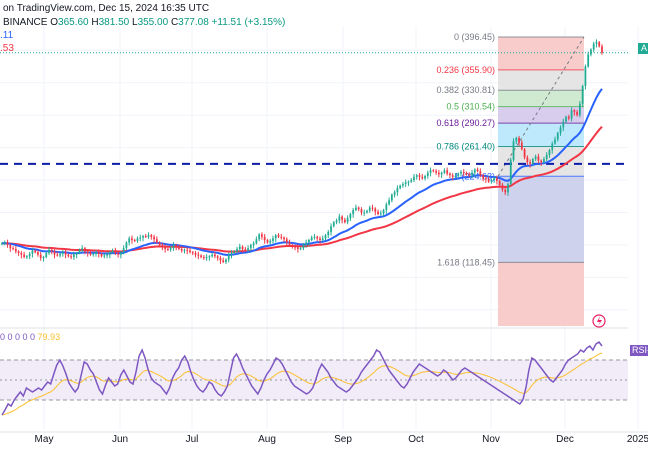 The width and height of the screenshot is (648, 470). I want to click on price-badge: A, so click(643, 48).